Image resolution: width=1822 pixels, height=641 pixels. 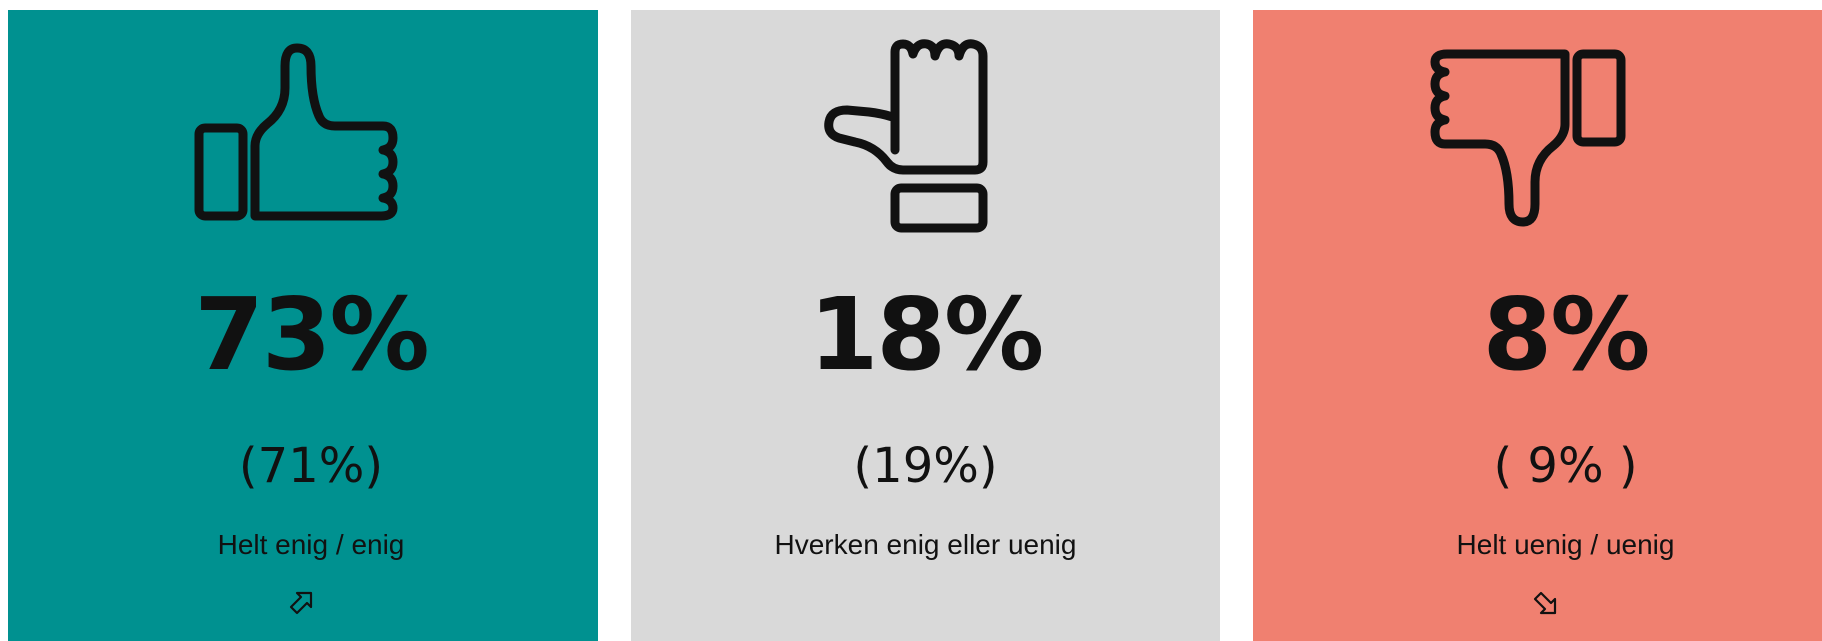 What do you see at coordinates (1545, 603) in the screenshot?
I see `arrow-down-right-icon` at bounding box center [1545, 603].